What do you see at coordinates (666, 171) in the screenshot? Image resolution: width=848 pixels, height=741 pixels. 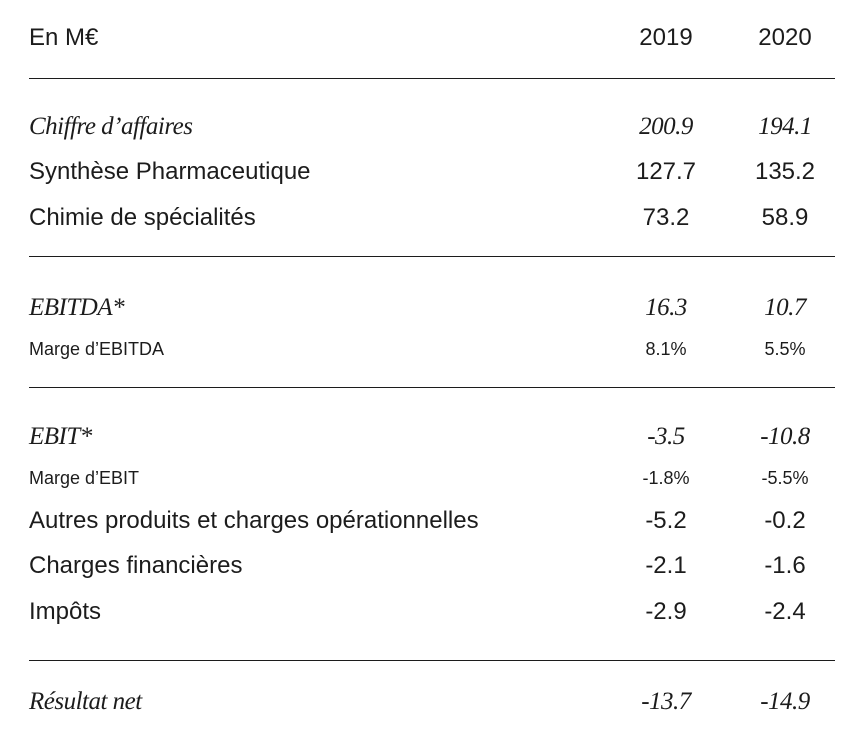 I see `value-2019: 127.7` at bounding box center [666, 171].